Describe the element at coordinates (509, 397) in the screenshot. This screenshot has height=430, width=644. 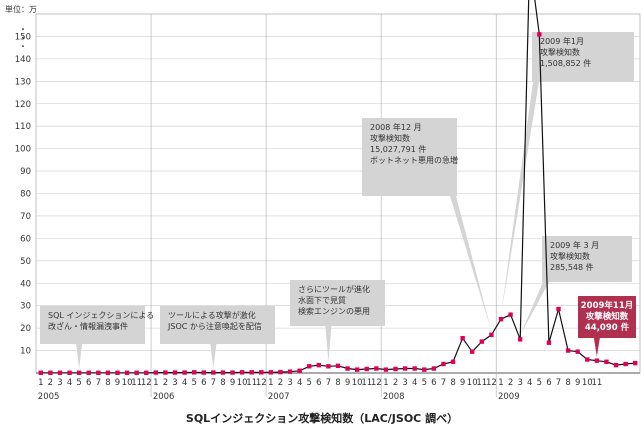
I see `year-label: 2009` at that location.